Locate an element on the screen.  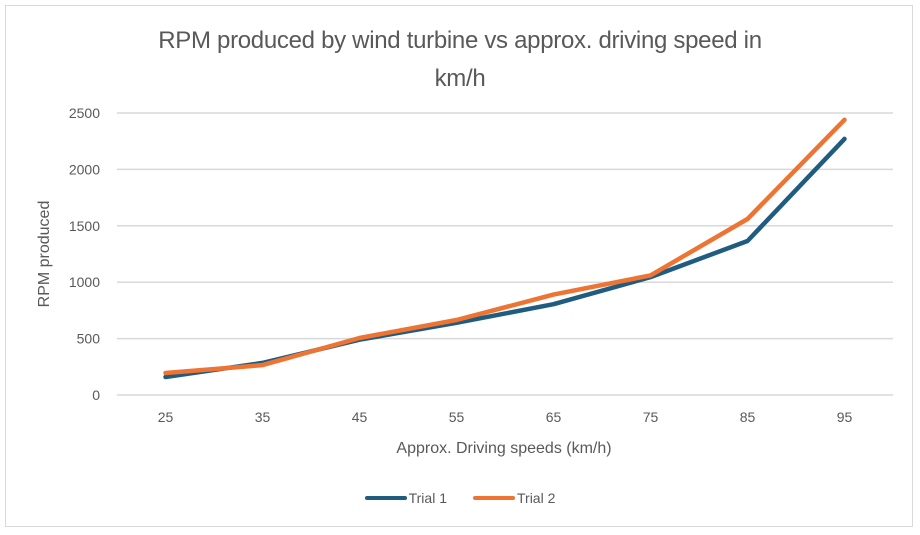
chart-legend: Trial 1 Trial 2 is located at coordinates (460, 498).